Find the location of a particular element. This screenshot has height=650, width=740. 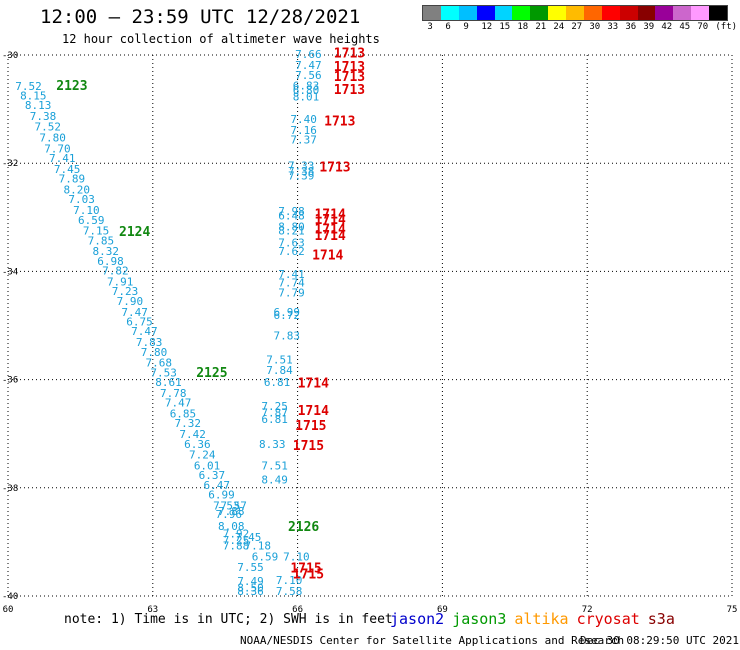

wave-height-value: 6.83 is located at coordinates (306, 86).